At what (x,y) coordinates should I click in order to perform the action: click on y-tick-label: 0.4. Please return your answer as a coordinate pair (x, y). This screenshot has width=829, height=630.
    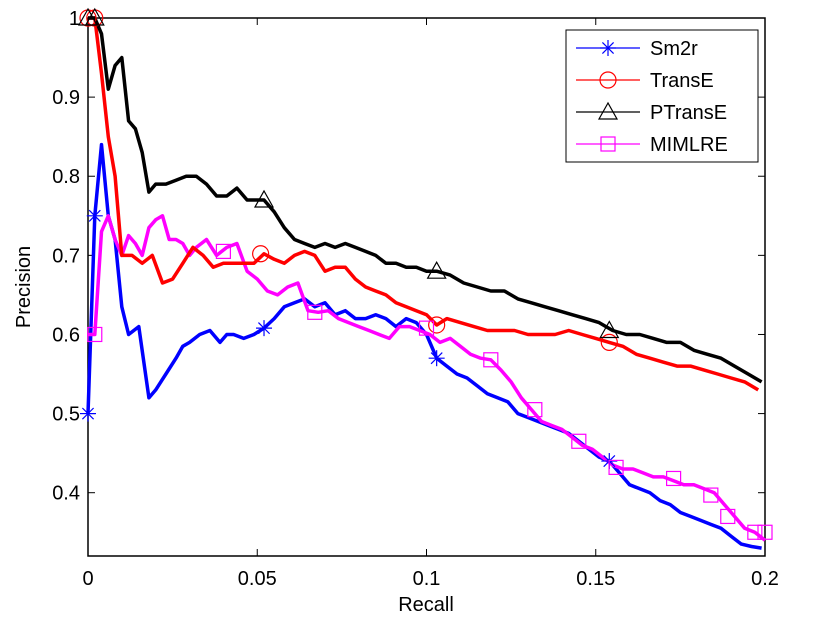
    Looking at the image, I should click on (66, 494).